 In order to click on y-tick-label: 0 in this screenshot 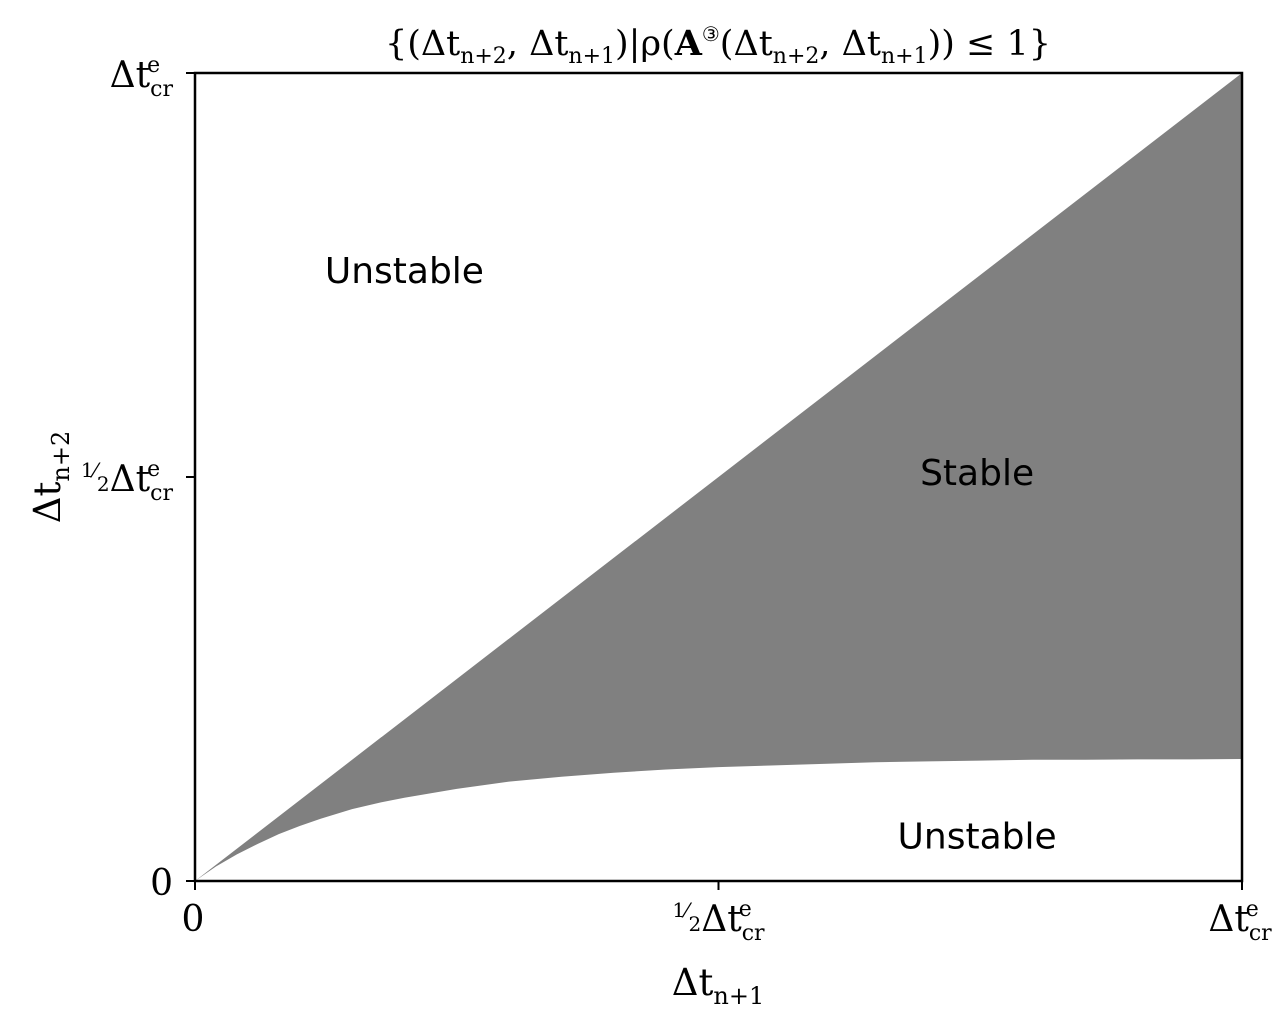, I will do `click(161, 883)`.